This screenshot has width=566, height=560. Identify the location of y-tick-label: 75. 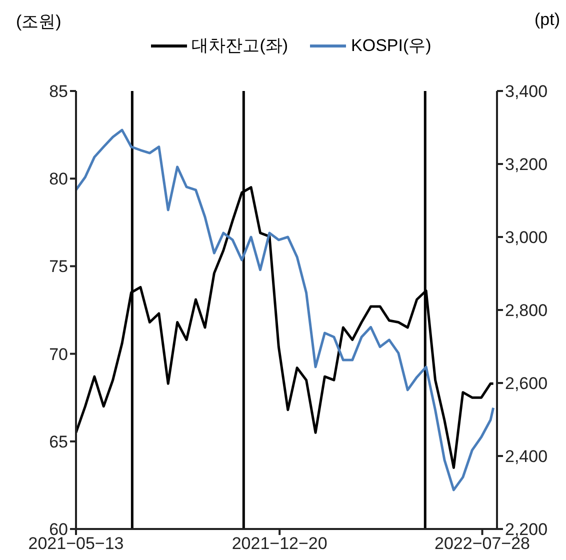
(58, 266).